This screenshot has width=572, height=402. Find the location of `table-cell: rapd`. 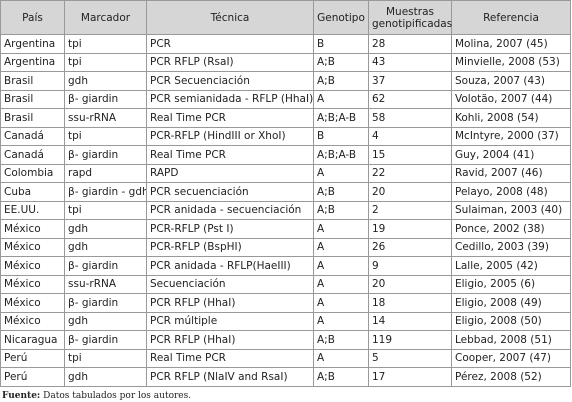

table-cell: rapd is located at coordinates (105, 173).